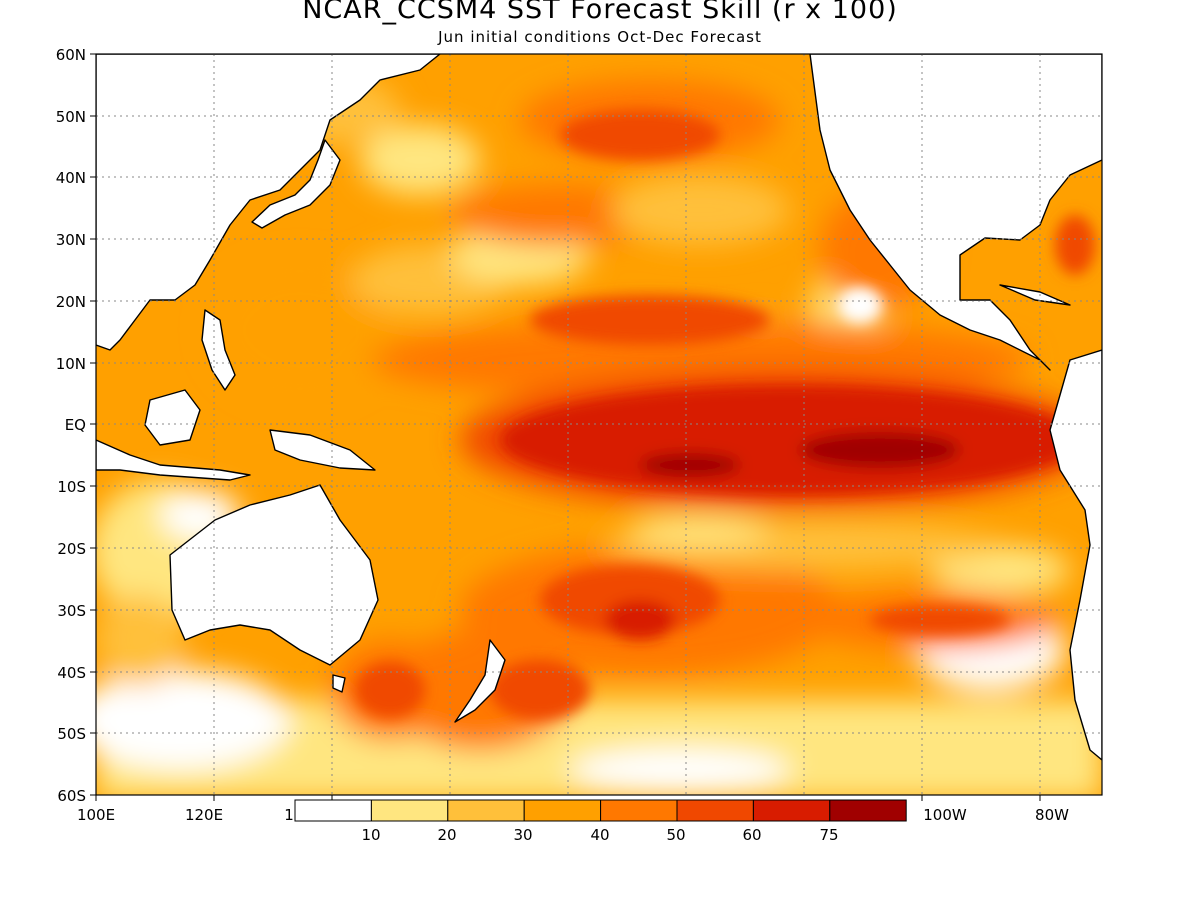 The width and height of the screenshot is (1200, 900). What do you see at coordinates (71, 117) in the screenshot?
I see `lat-label: 50N` at bounding box center [71, 117].